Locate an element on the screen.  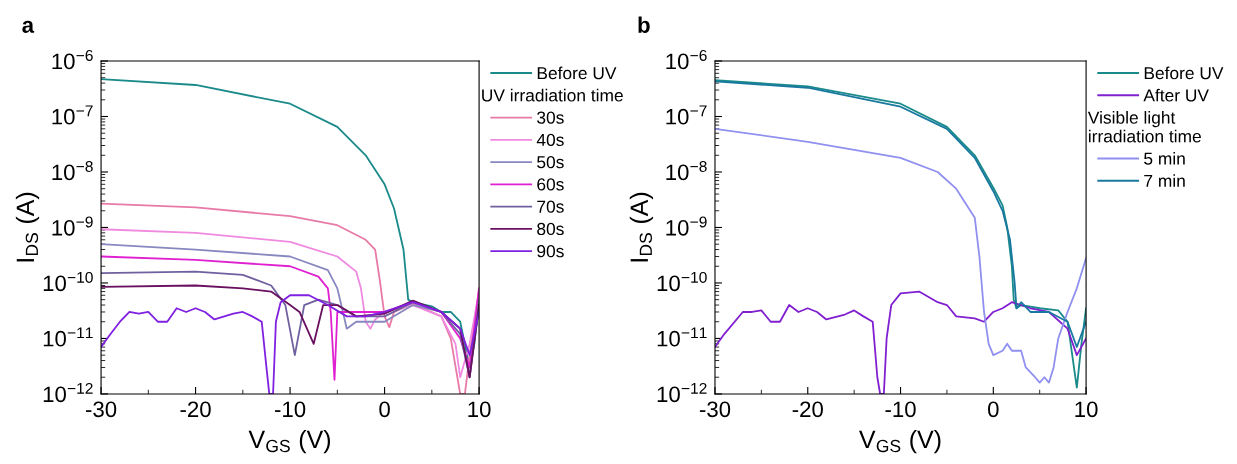
legend-label: 70s is located at coordinates (550, 206).